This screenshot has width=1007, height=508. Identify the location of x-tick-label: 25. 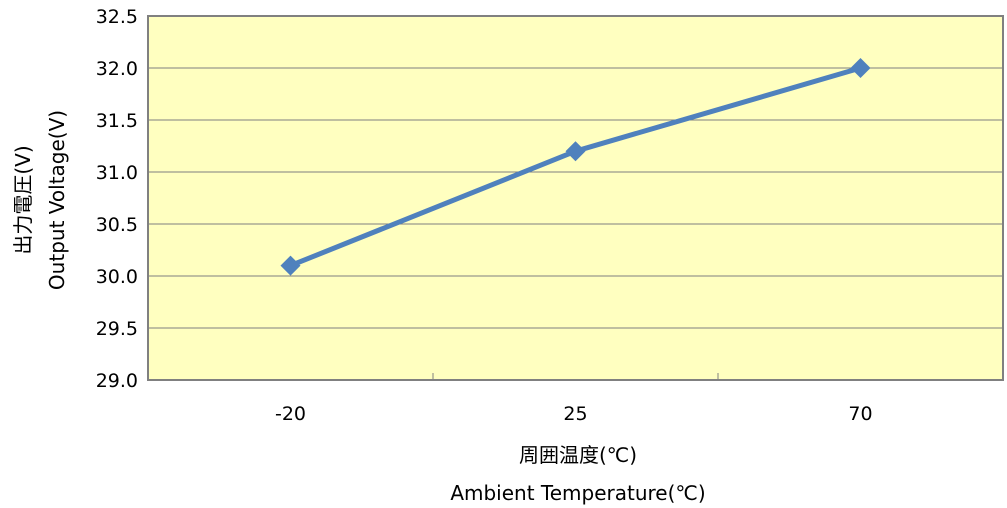
(575, 414).